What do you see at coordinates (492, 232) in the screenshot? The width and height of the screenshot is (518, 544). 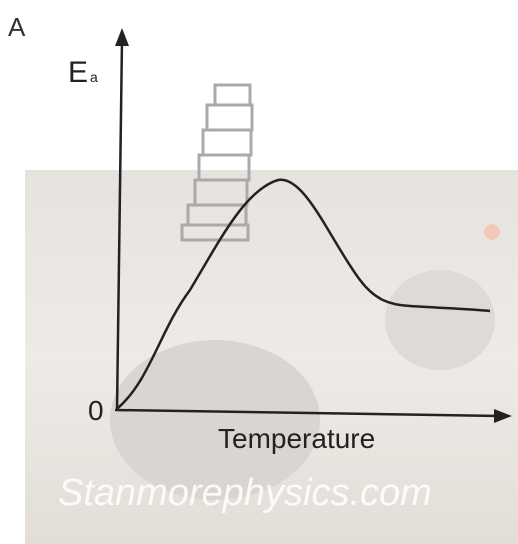 I see `light` at bounding box center [492, 232].